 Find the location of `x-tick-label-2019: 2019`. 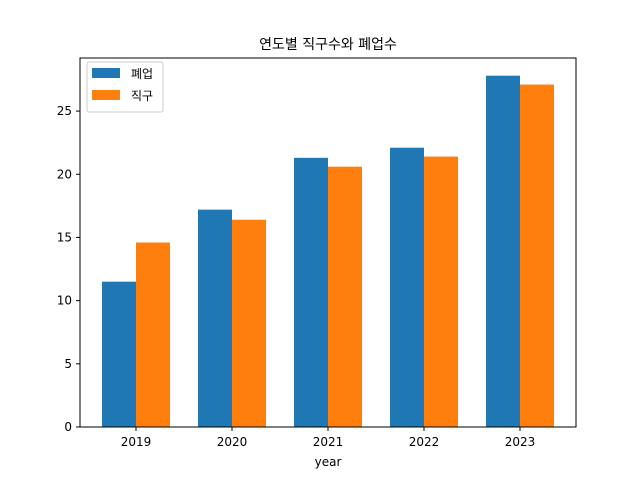

x-tick-label-2019: 2019 is located at coordinates (136, 442).